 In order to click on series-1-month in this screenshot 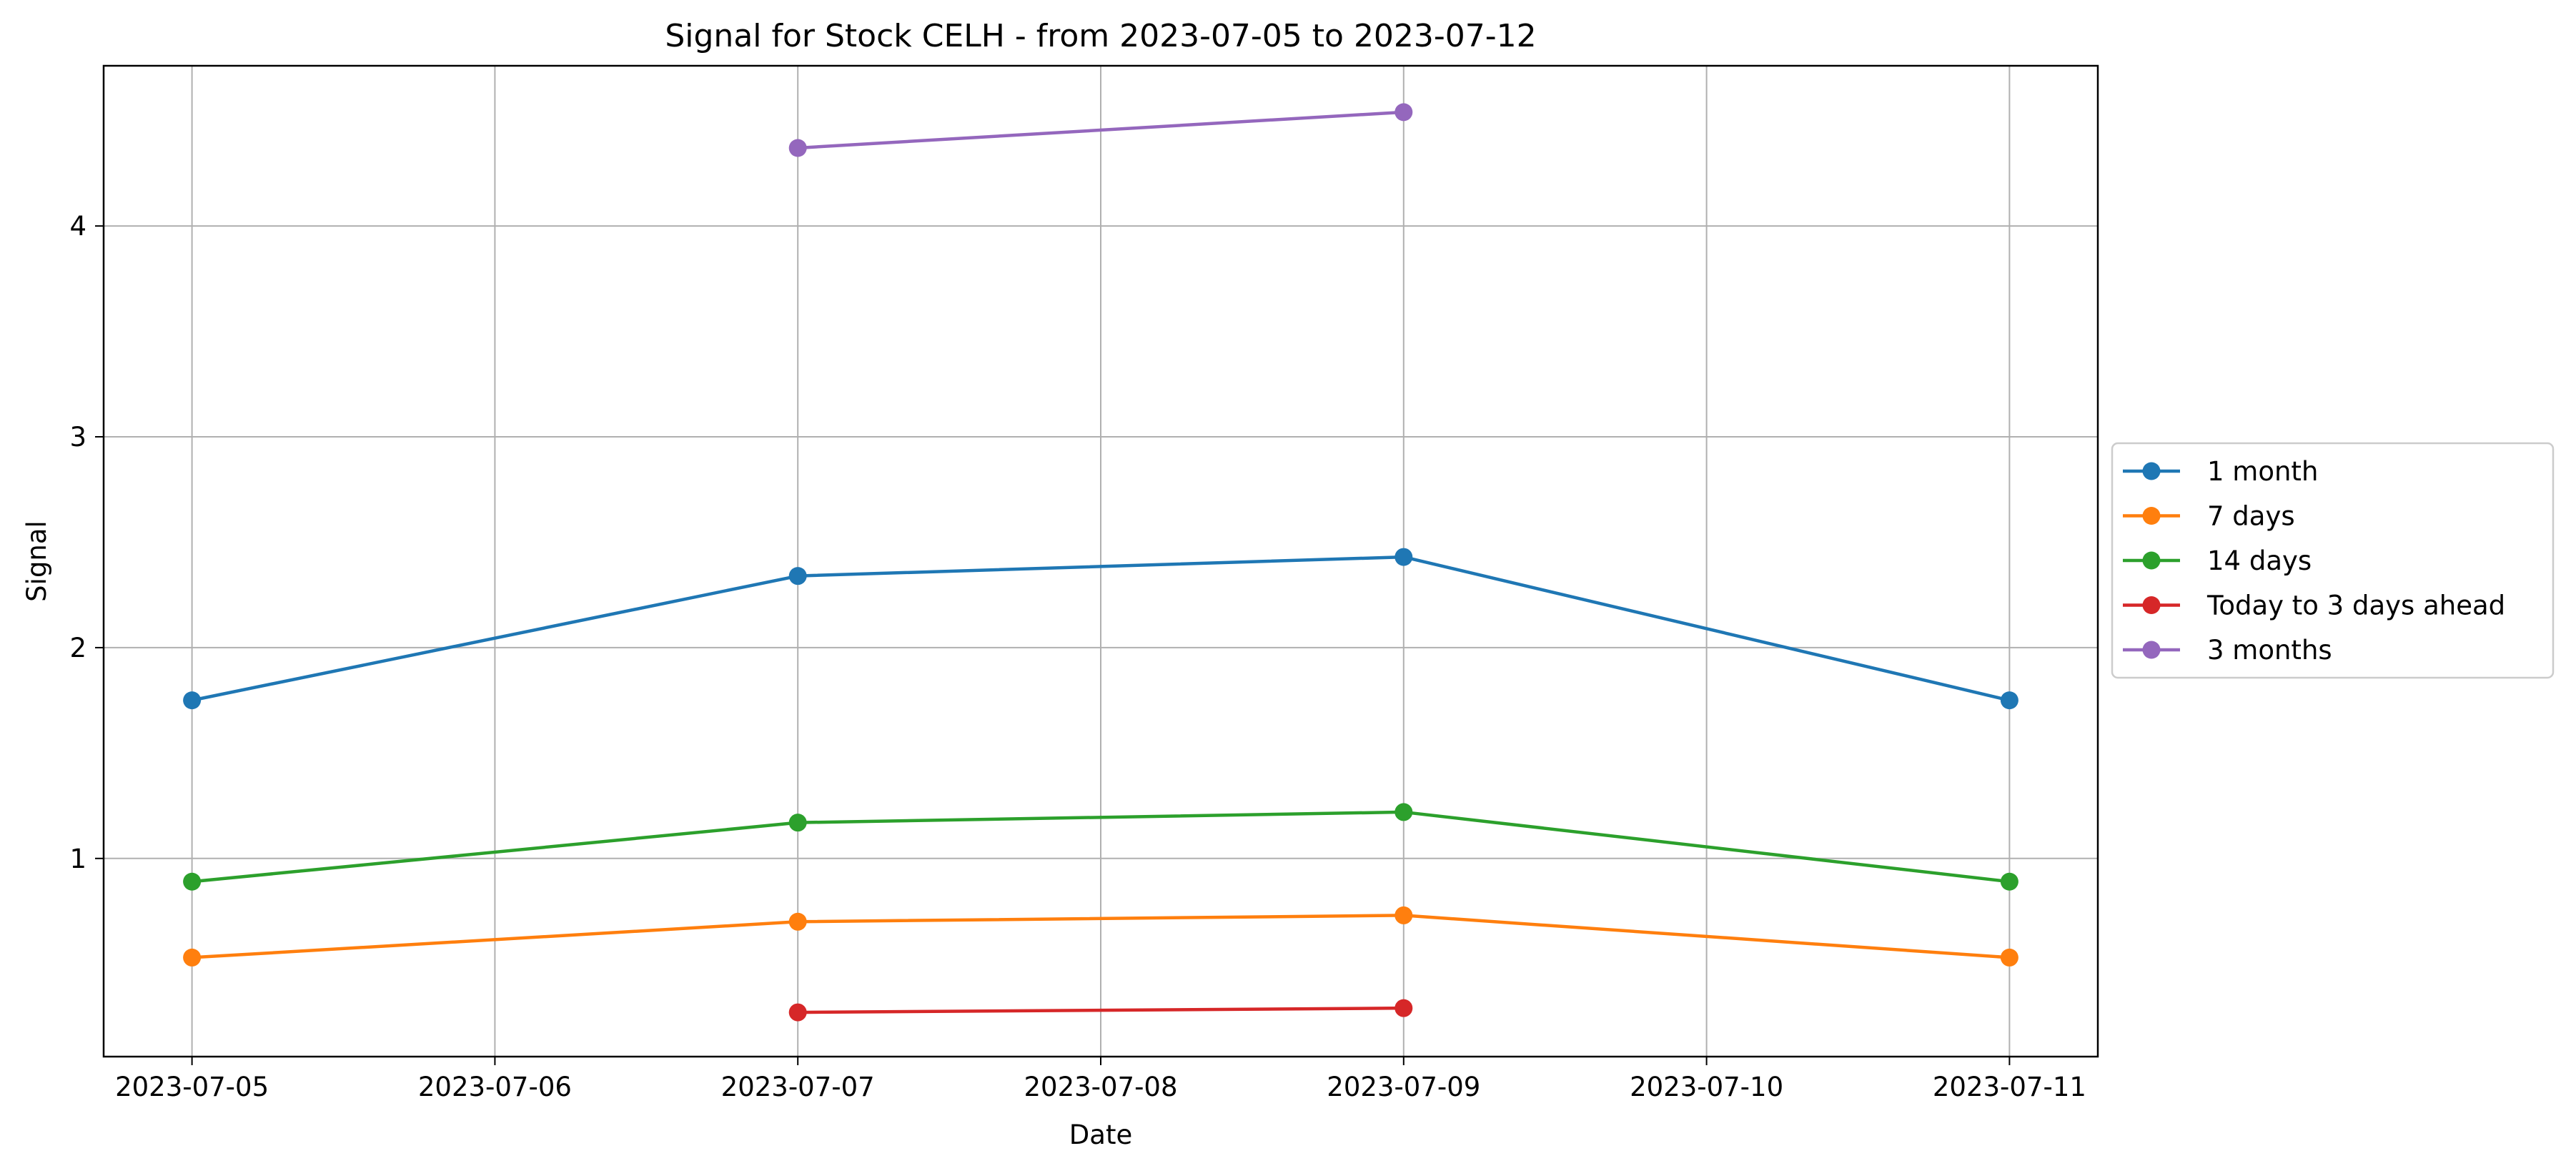, I will do `click(1101, 629)`.